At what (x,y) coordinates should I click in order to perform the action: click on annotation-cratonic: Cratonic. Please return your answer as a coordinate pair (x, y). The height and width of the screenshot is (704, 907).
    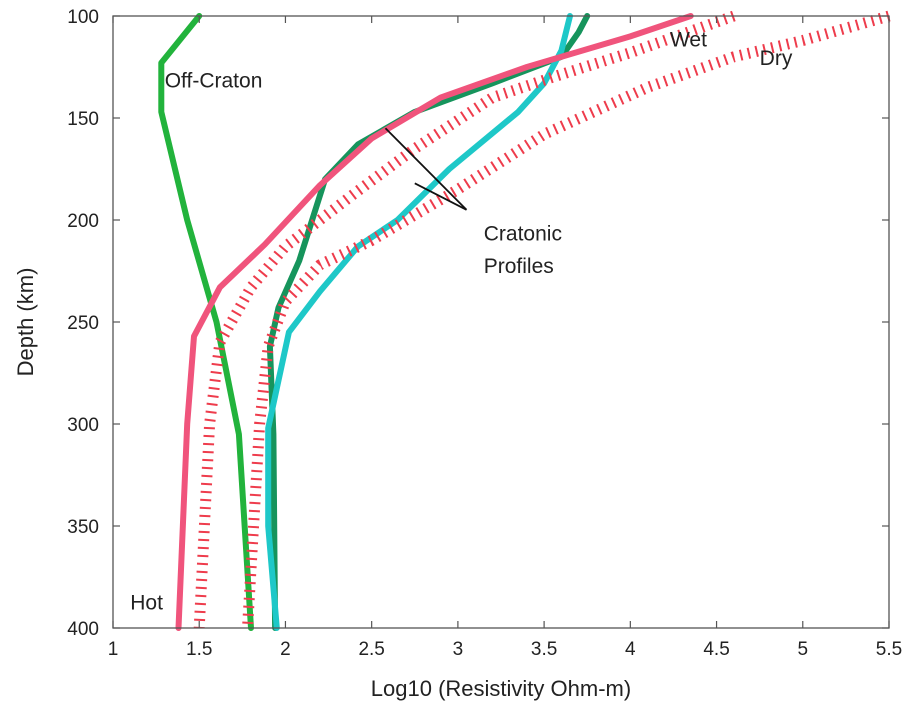
    Looking at the image, I should click on (523, 233).